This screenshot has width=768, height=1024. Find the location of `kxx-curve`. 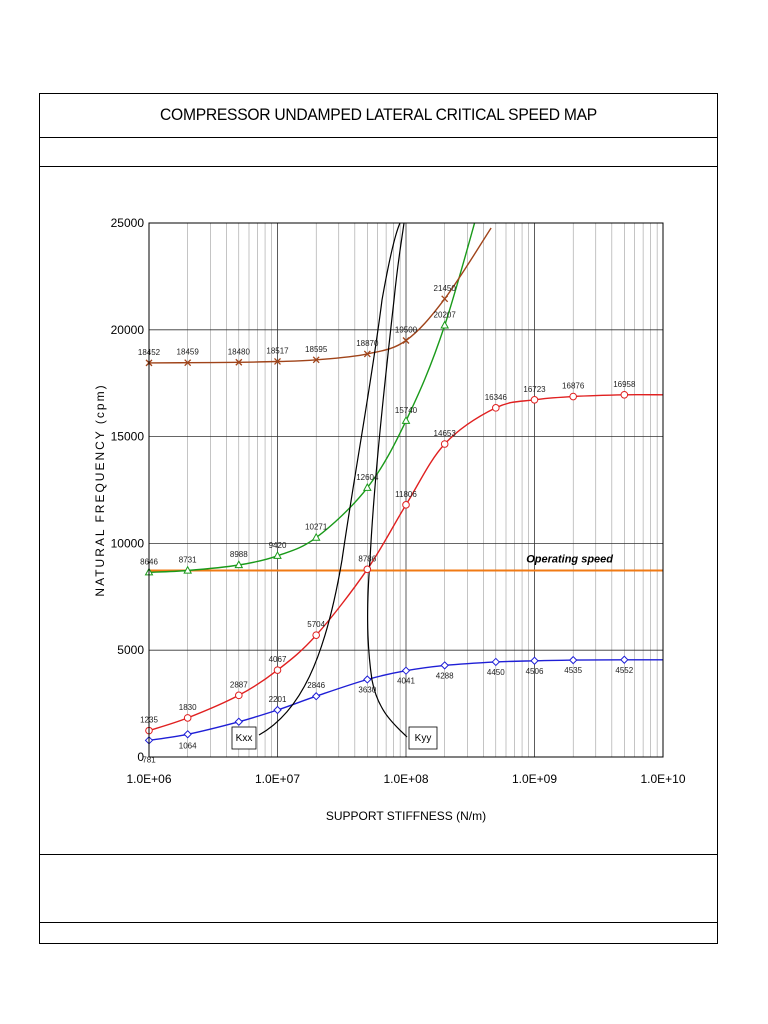

kxx-curve is located at coordinates (329, 479).